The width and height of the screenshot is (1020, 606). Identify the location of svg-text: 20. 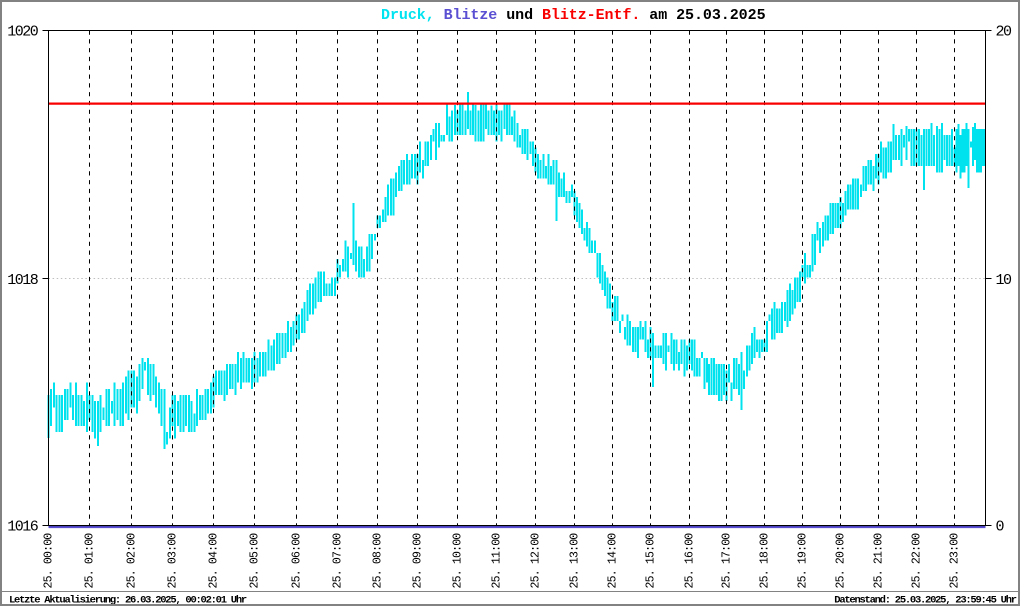
(1004, 31).